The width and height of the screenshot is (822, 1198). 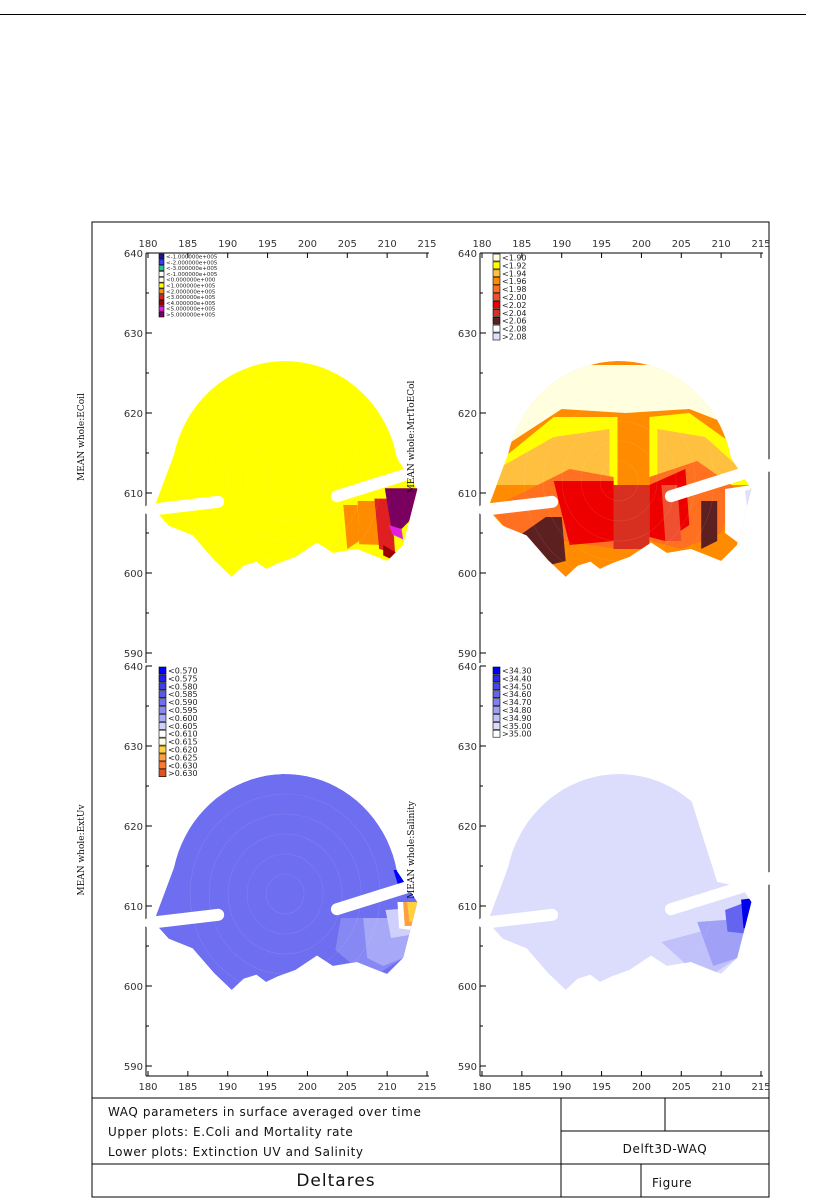 What do you see at coordinates (192, 263) in the screenshot?
I see `legend-label: <-2.000000e+005` at bounding box center [192, 263].